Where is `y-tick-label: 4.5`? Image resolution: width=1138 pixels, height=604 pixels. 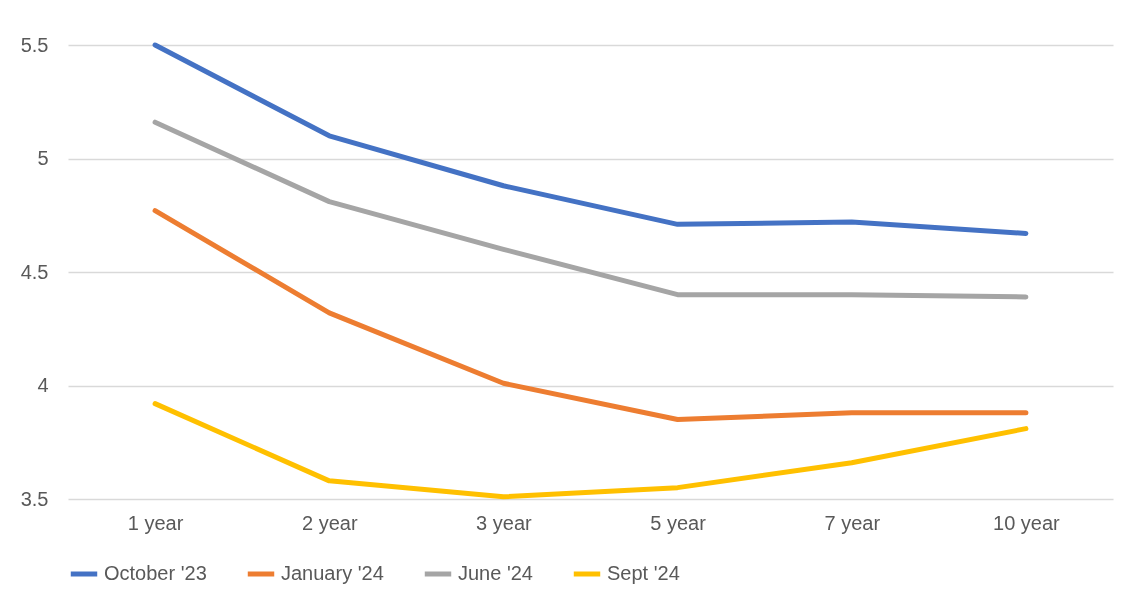
y-tick-label: 4.5 is located at coordinates (34, 271).